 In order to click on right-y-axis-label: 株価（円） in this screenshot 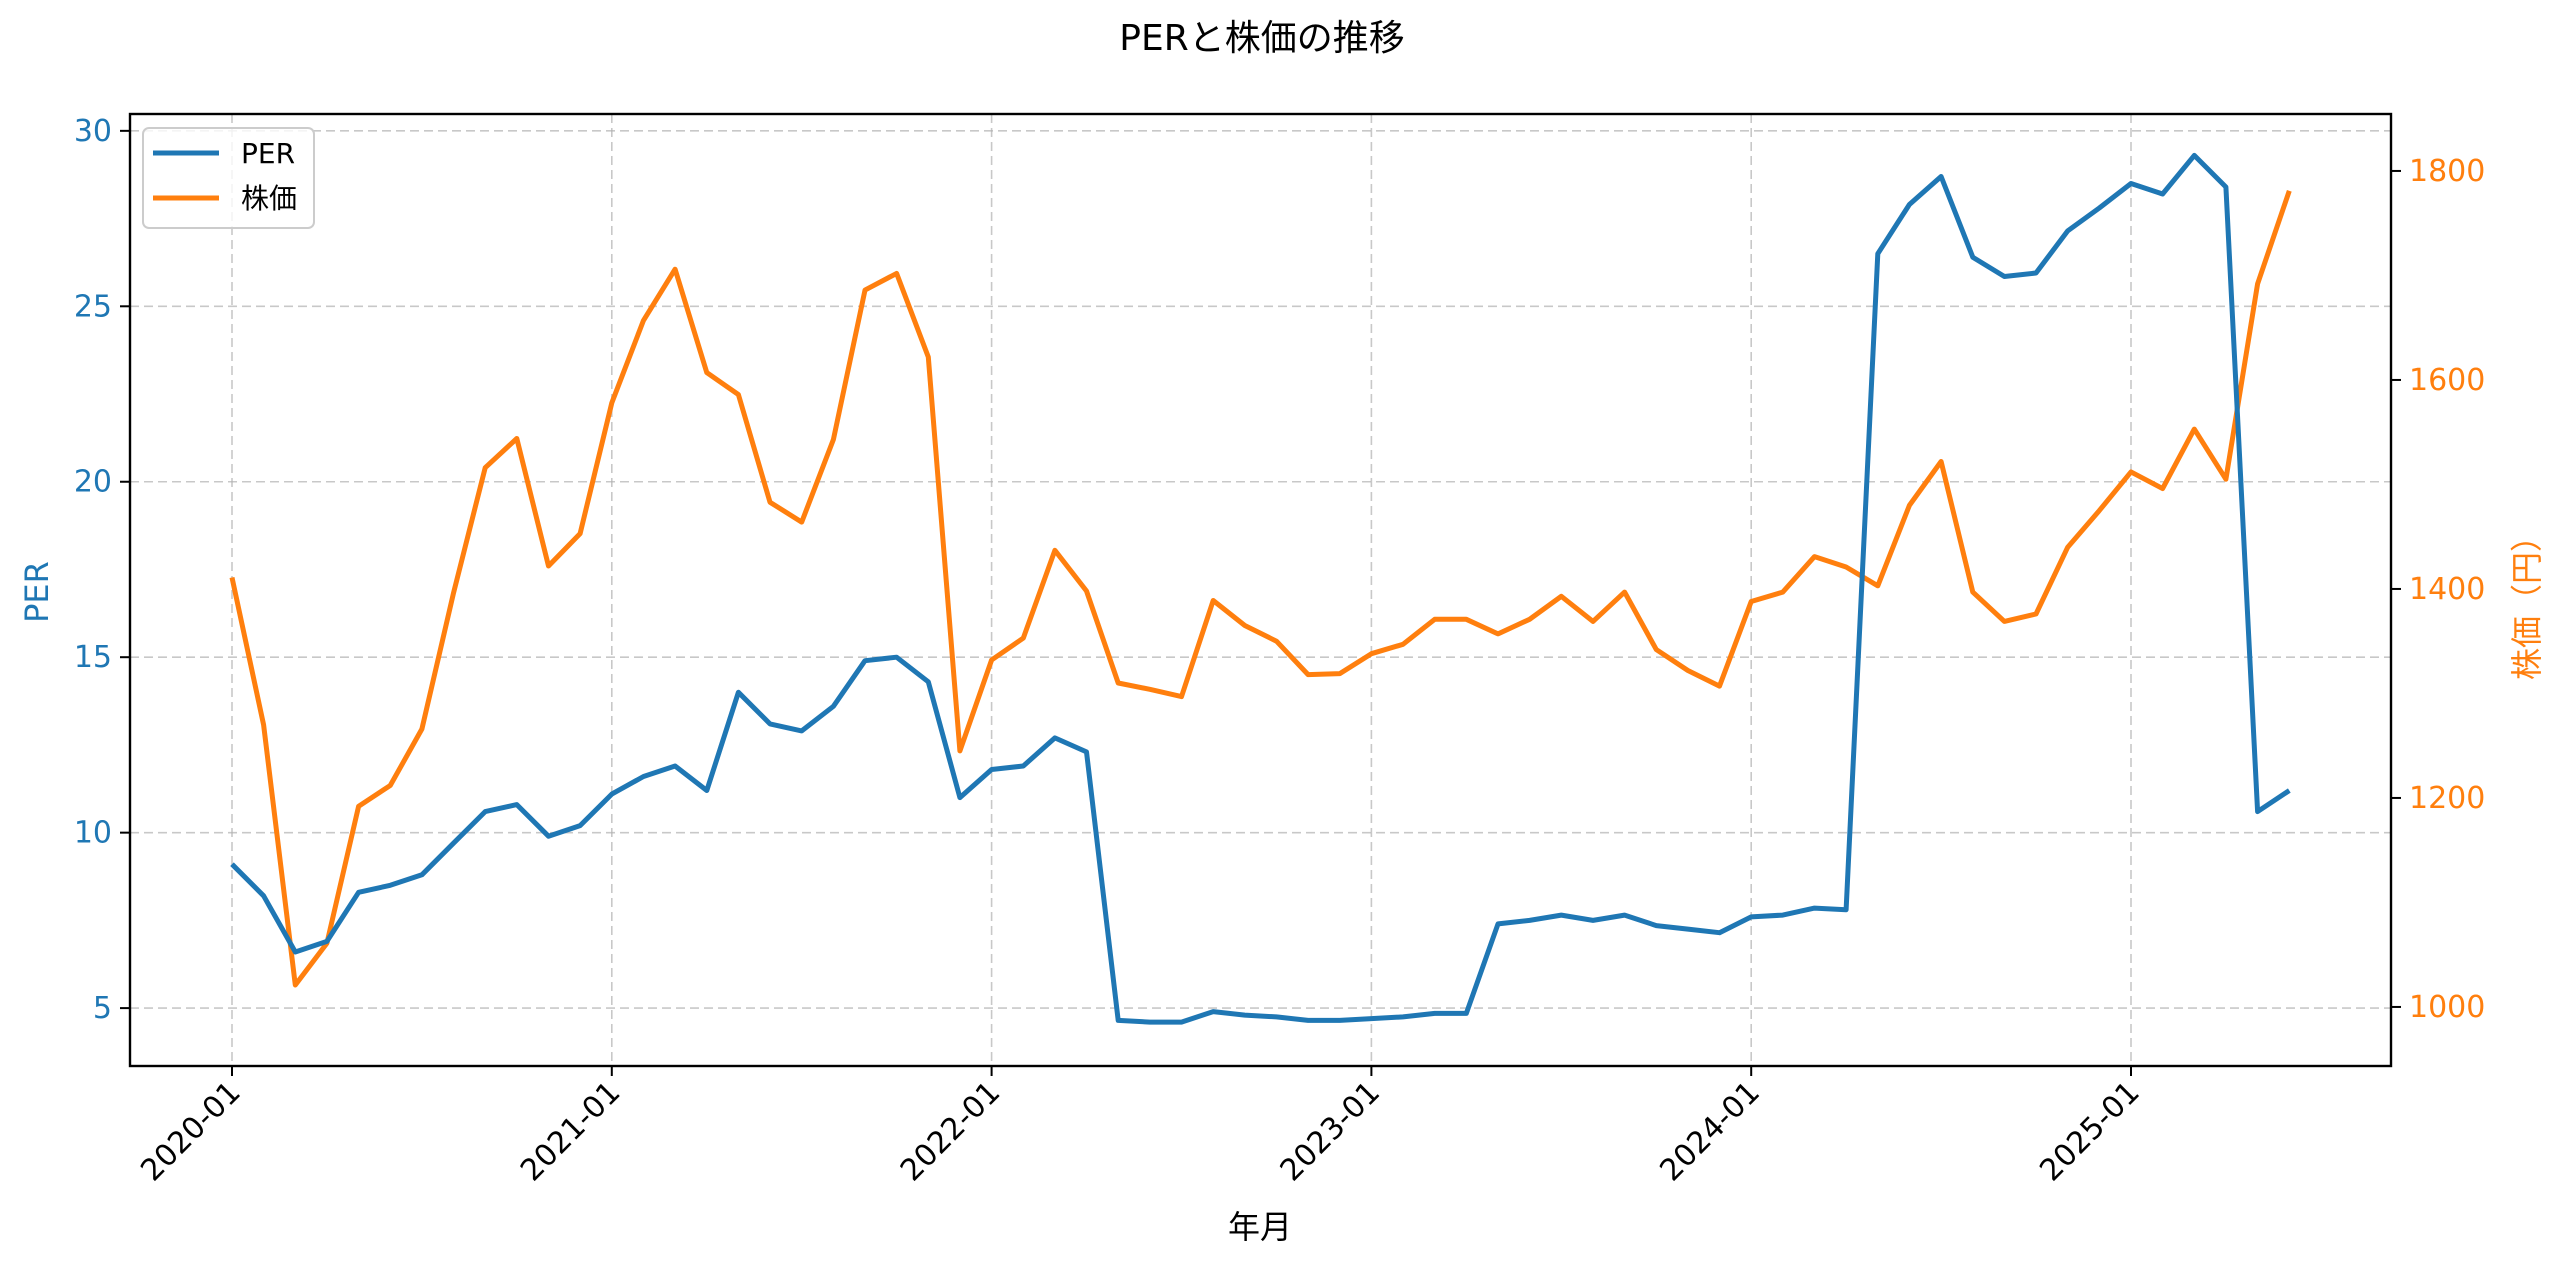, I will do `click(2527, 600)`.